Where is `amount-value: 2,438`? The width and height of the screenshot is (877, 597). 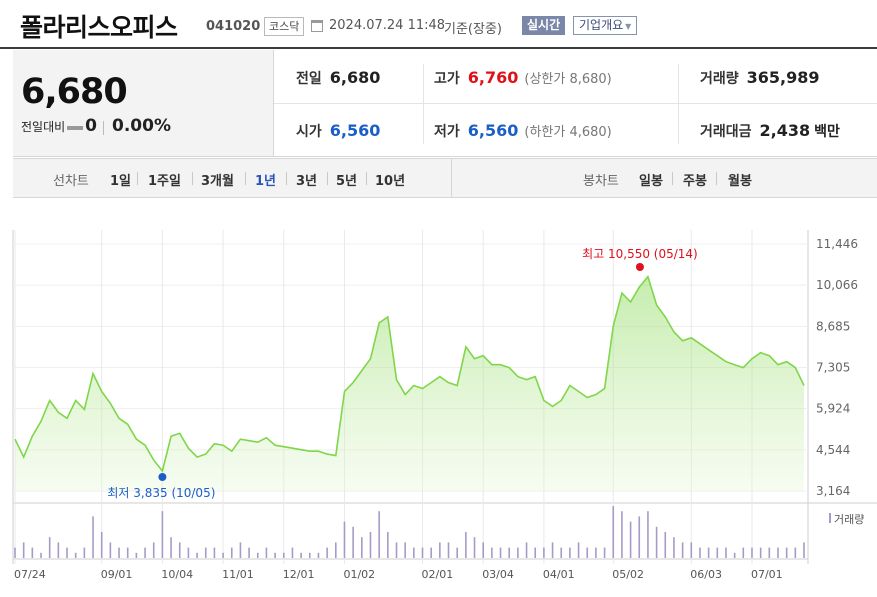
amount-value: 2,438 is located at coordinates (785, 130).